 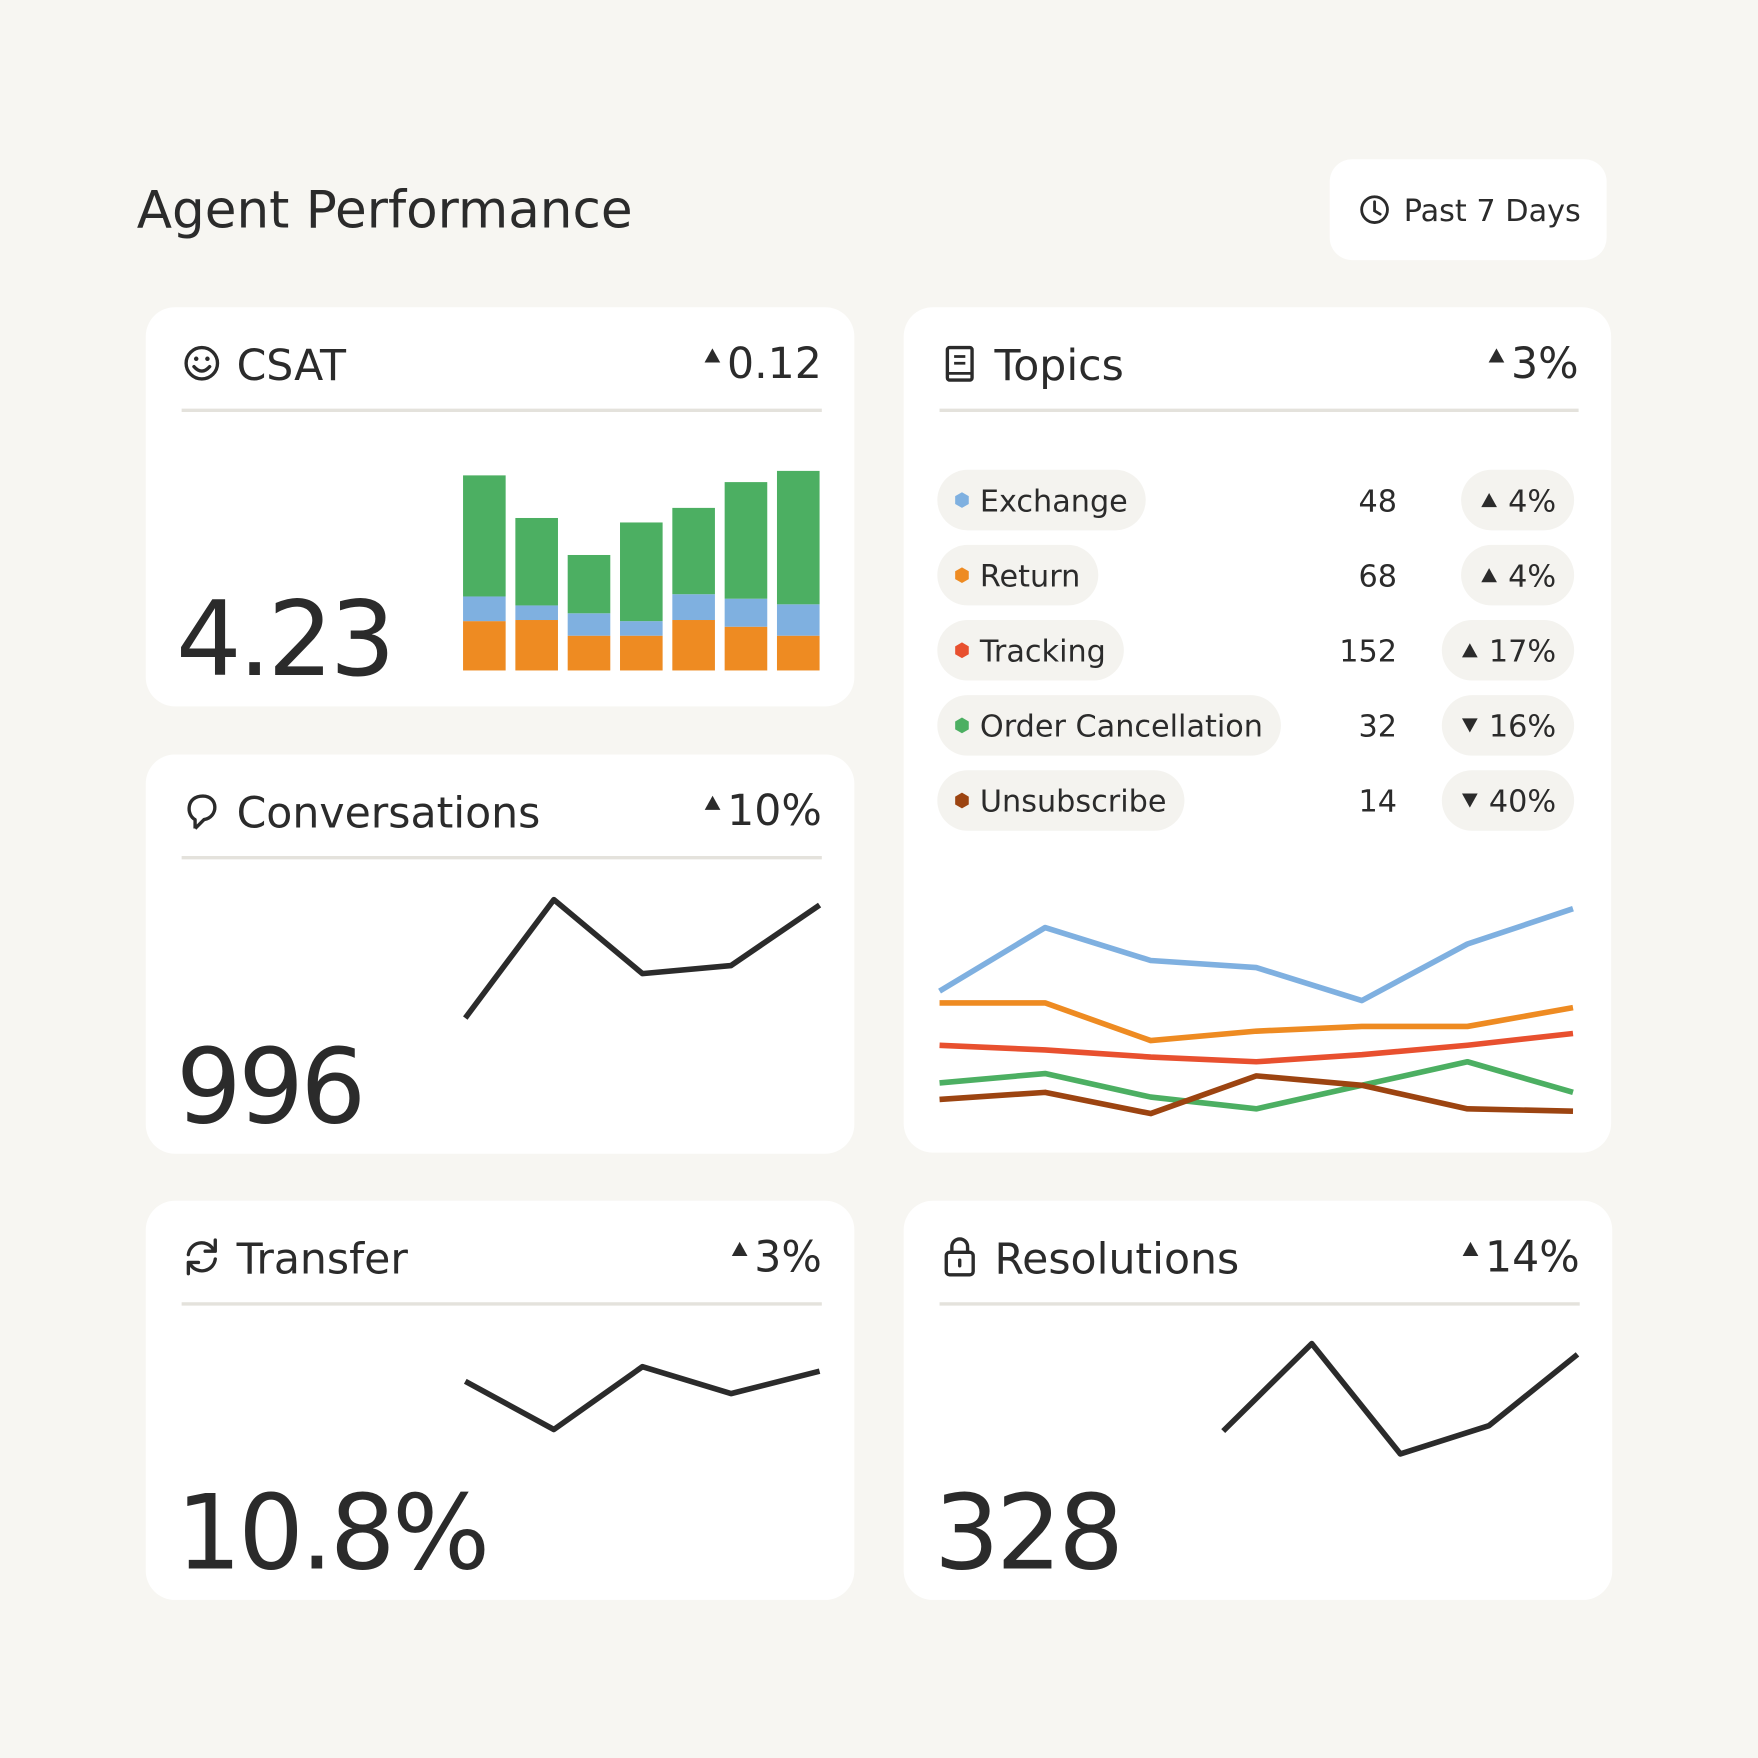 I want to click on topic-count: 32, so click(x=1377, y=727).